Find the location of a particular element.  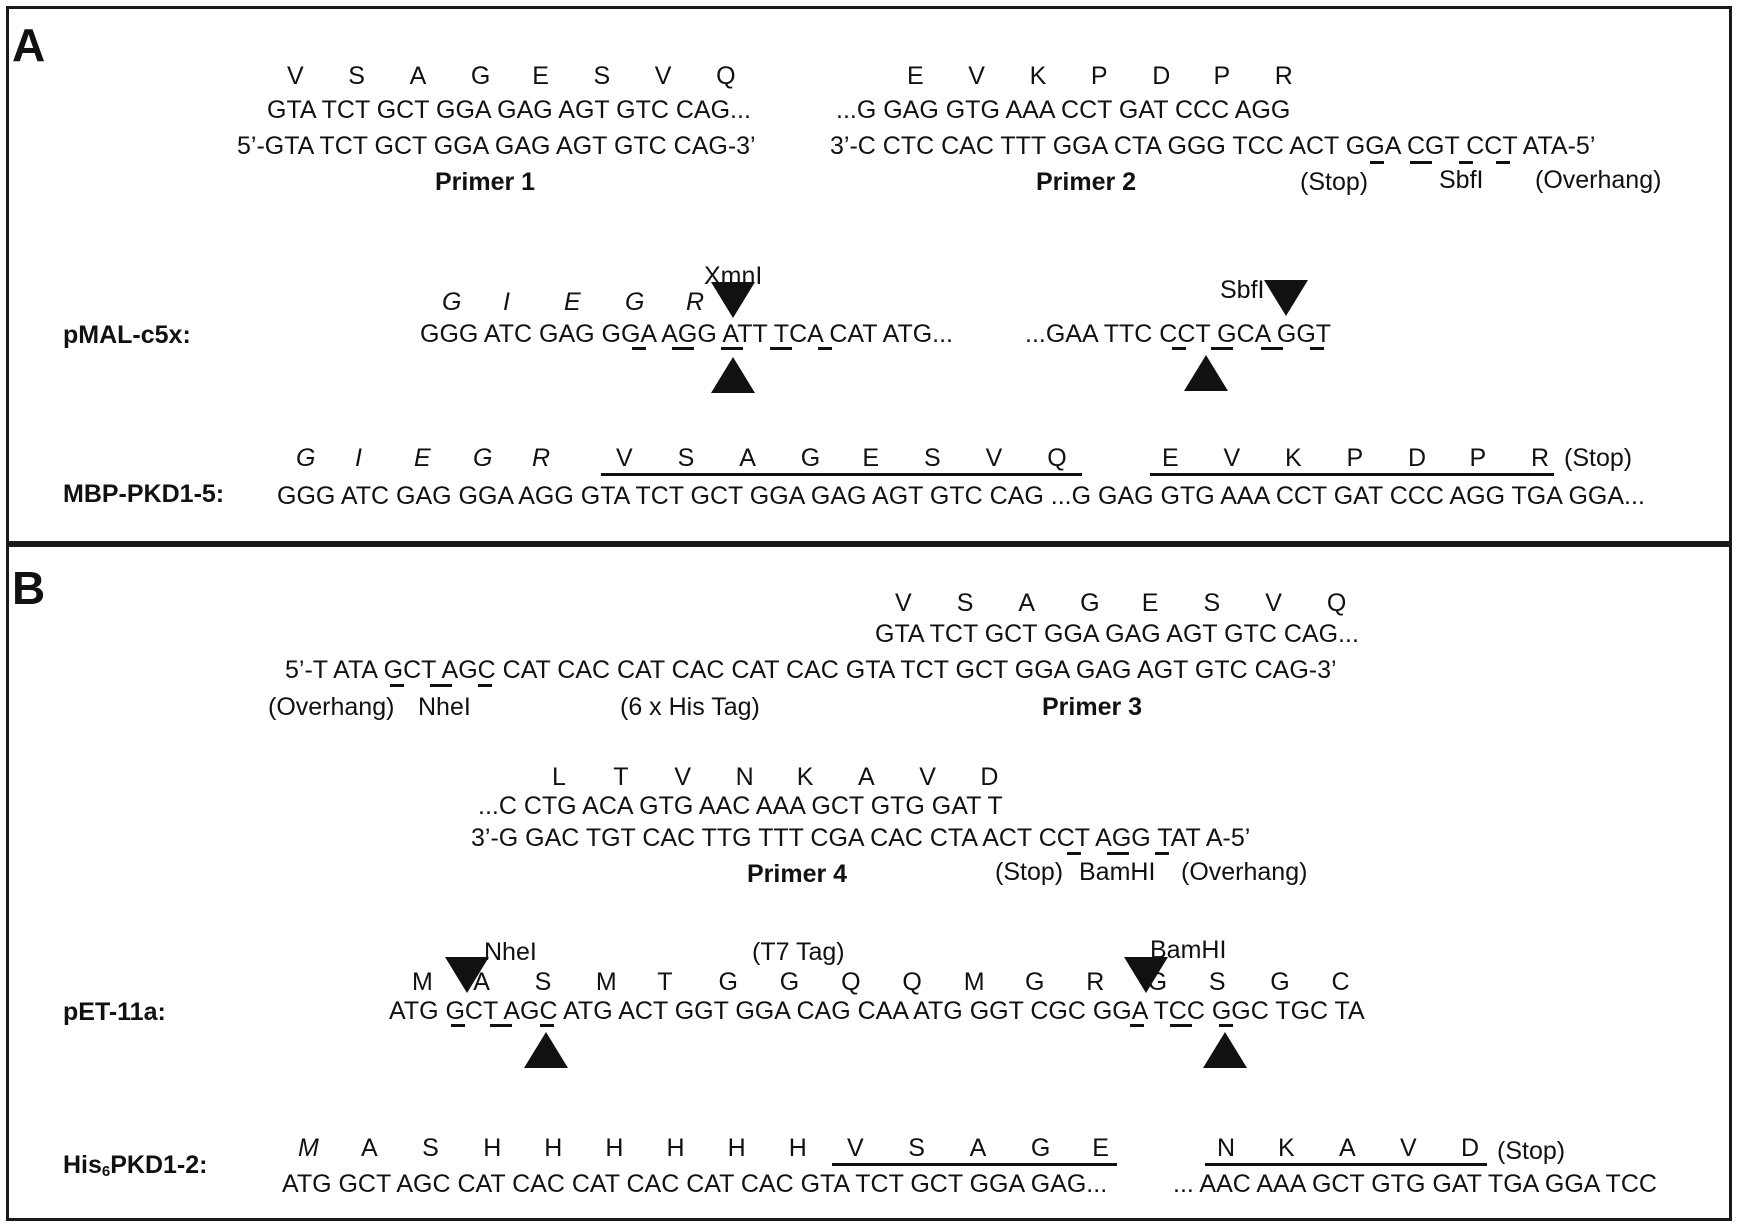

primer2-overhang: (Overhang) is located at coordinates (1598, 180).